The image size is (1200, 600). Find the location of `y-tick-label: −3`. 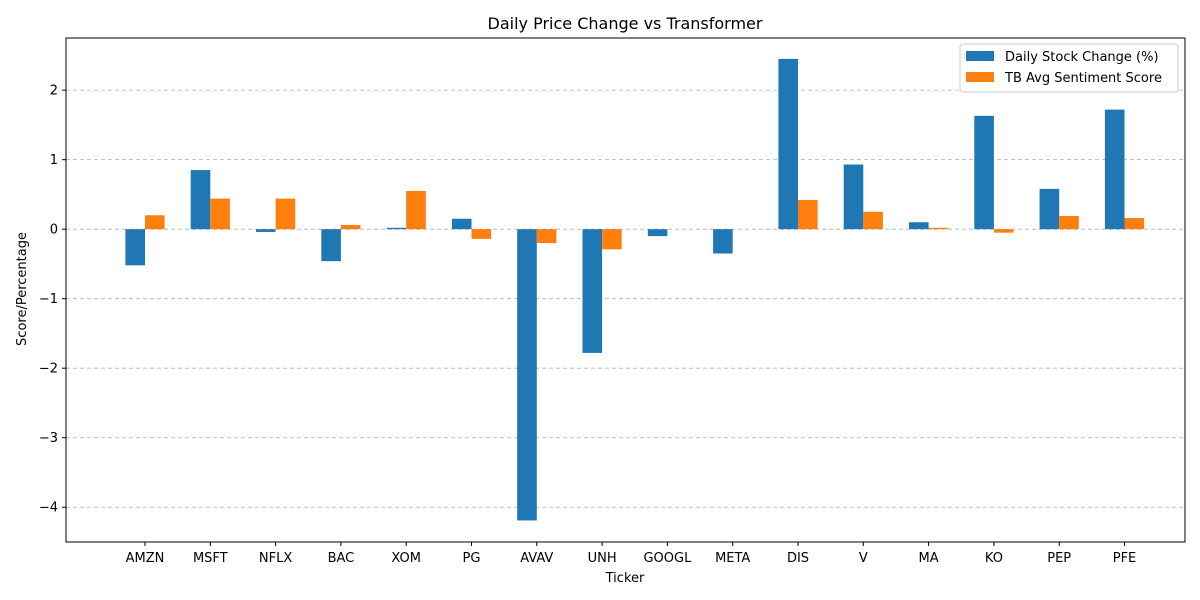

y-tick-label: −3 is located at coordinates (48, 438).